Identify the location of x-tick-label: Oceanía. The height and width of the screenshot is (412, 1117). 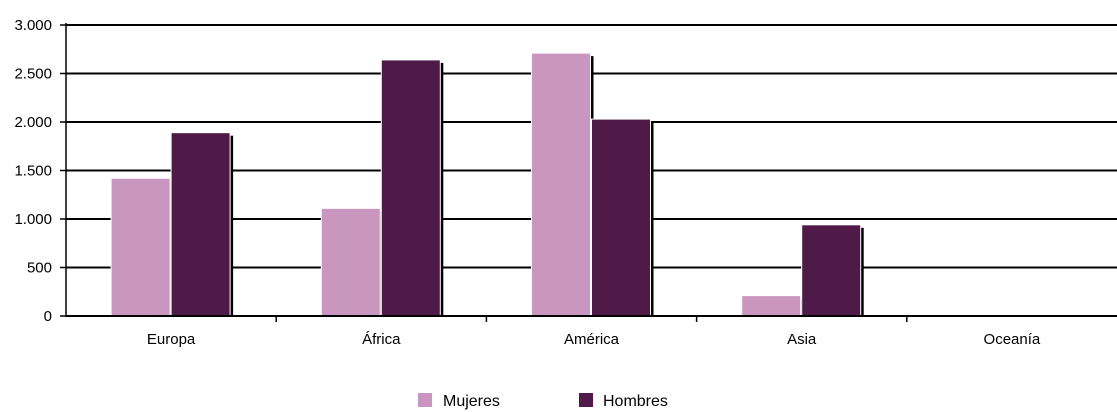
(1012, 339).